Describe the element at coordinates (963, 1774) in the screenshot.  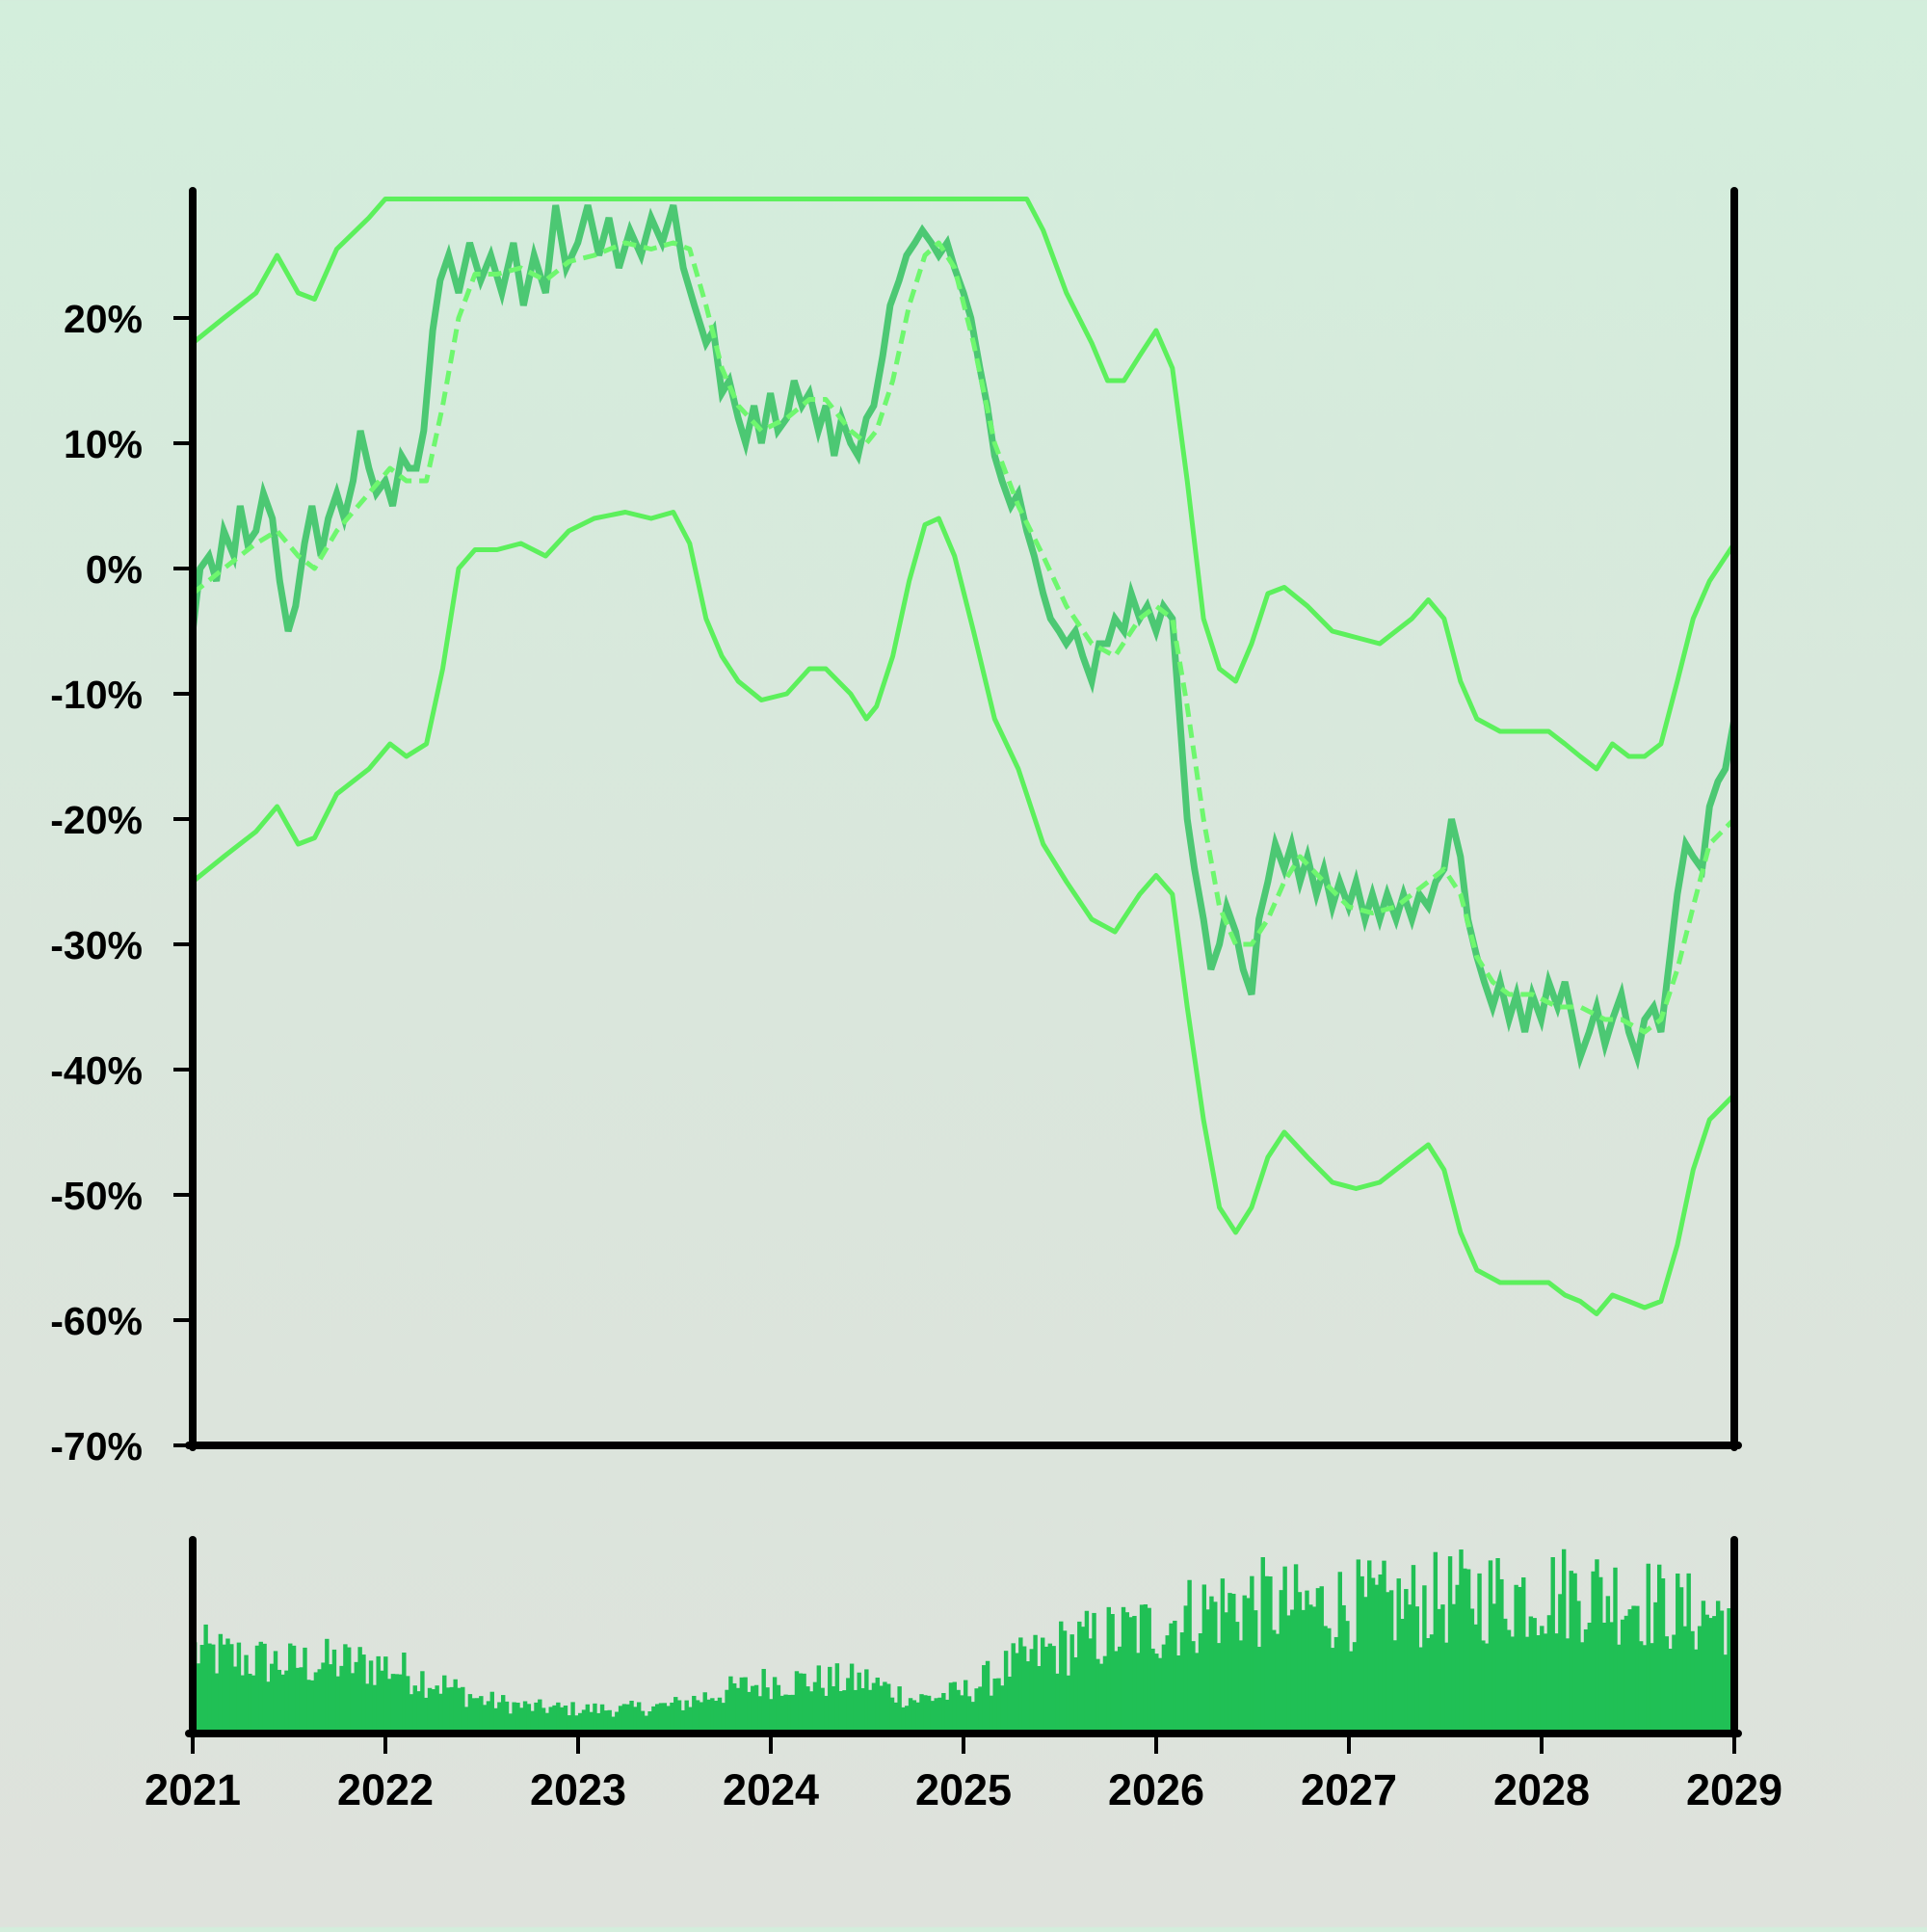
I see `x-axis-ticks: 2021 2022 2023 2024 2025 2026 2027 2028 2029` at that location.